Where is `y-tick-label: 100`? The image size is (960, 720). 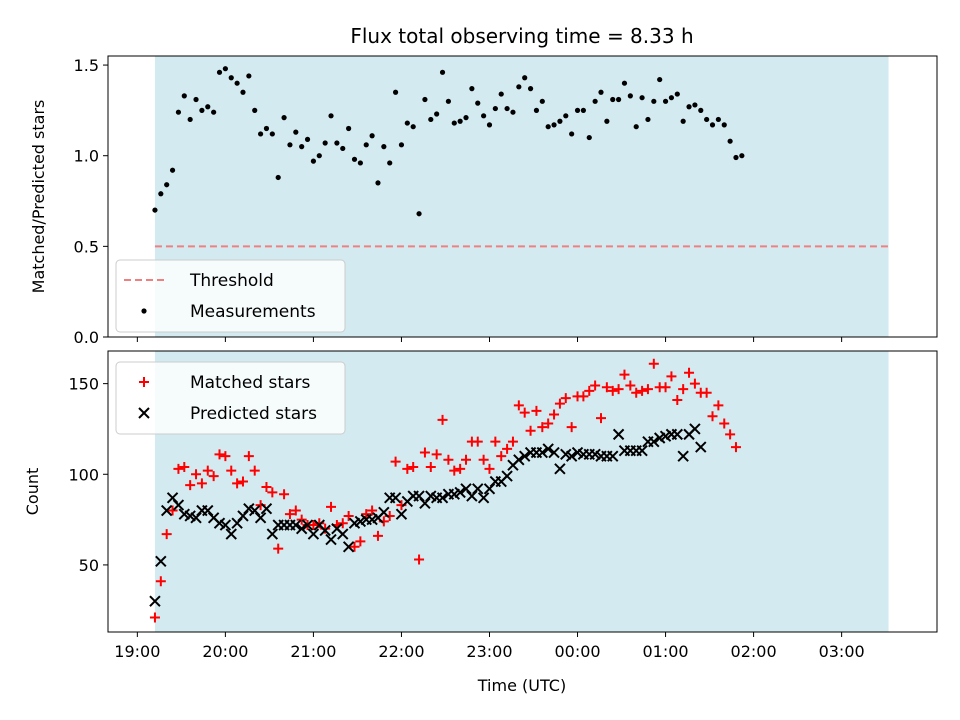
y-tick-label: 100 is located at coordinates (83, 474).